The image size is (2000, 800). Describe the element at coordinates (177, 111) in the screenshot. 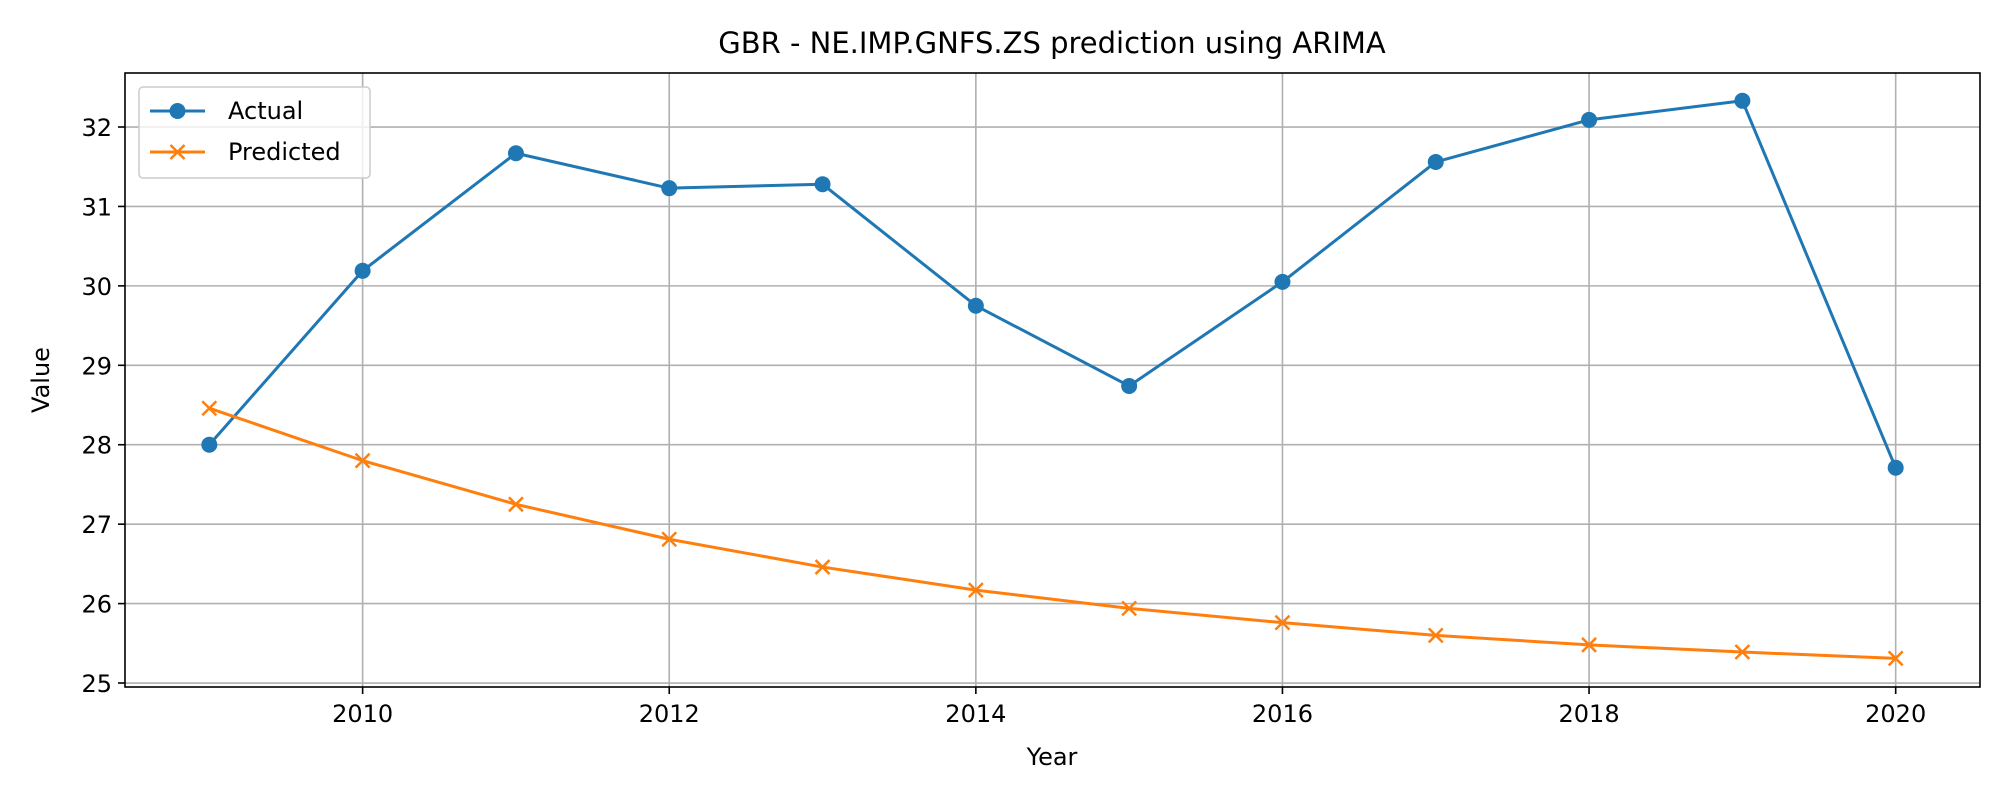

I see `legend-actual-marker` at that location.